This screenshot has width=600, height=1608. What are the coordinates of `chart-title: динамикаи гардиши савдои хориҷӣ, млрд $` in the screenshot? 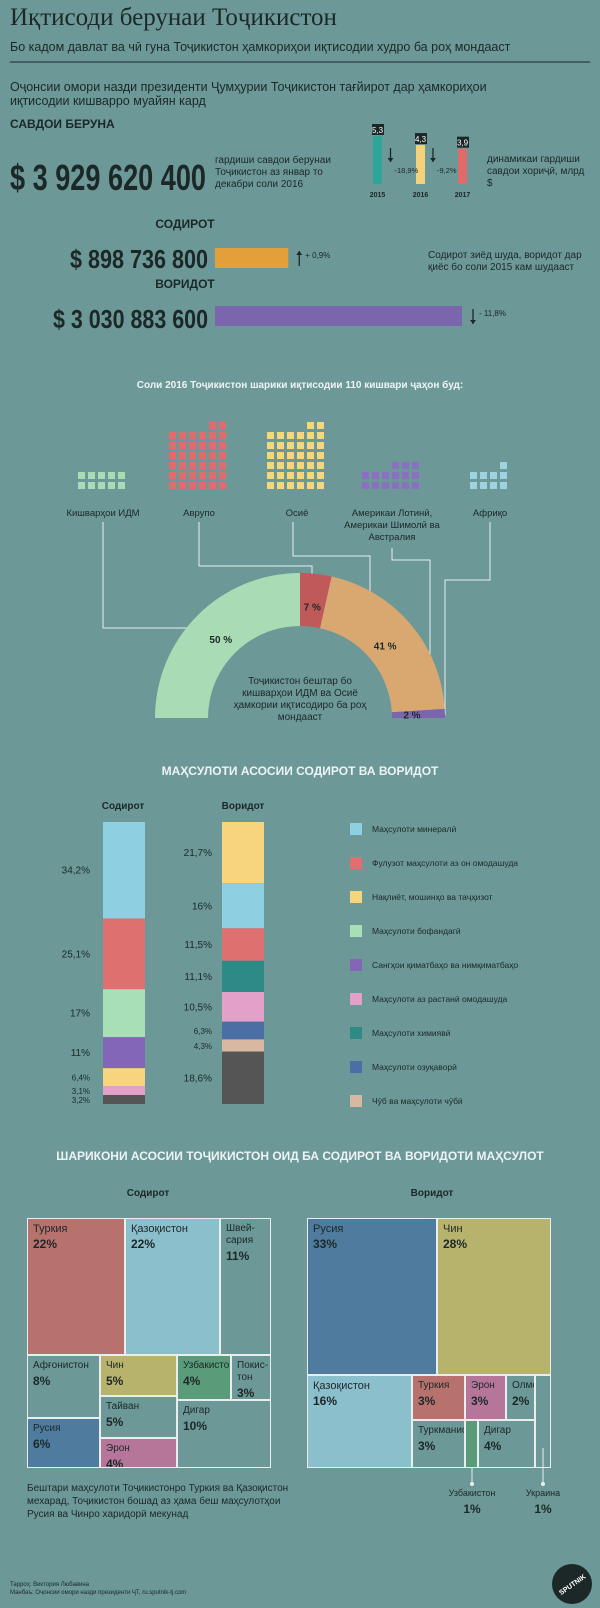 It's located at (536, 171).